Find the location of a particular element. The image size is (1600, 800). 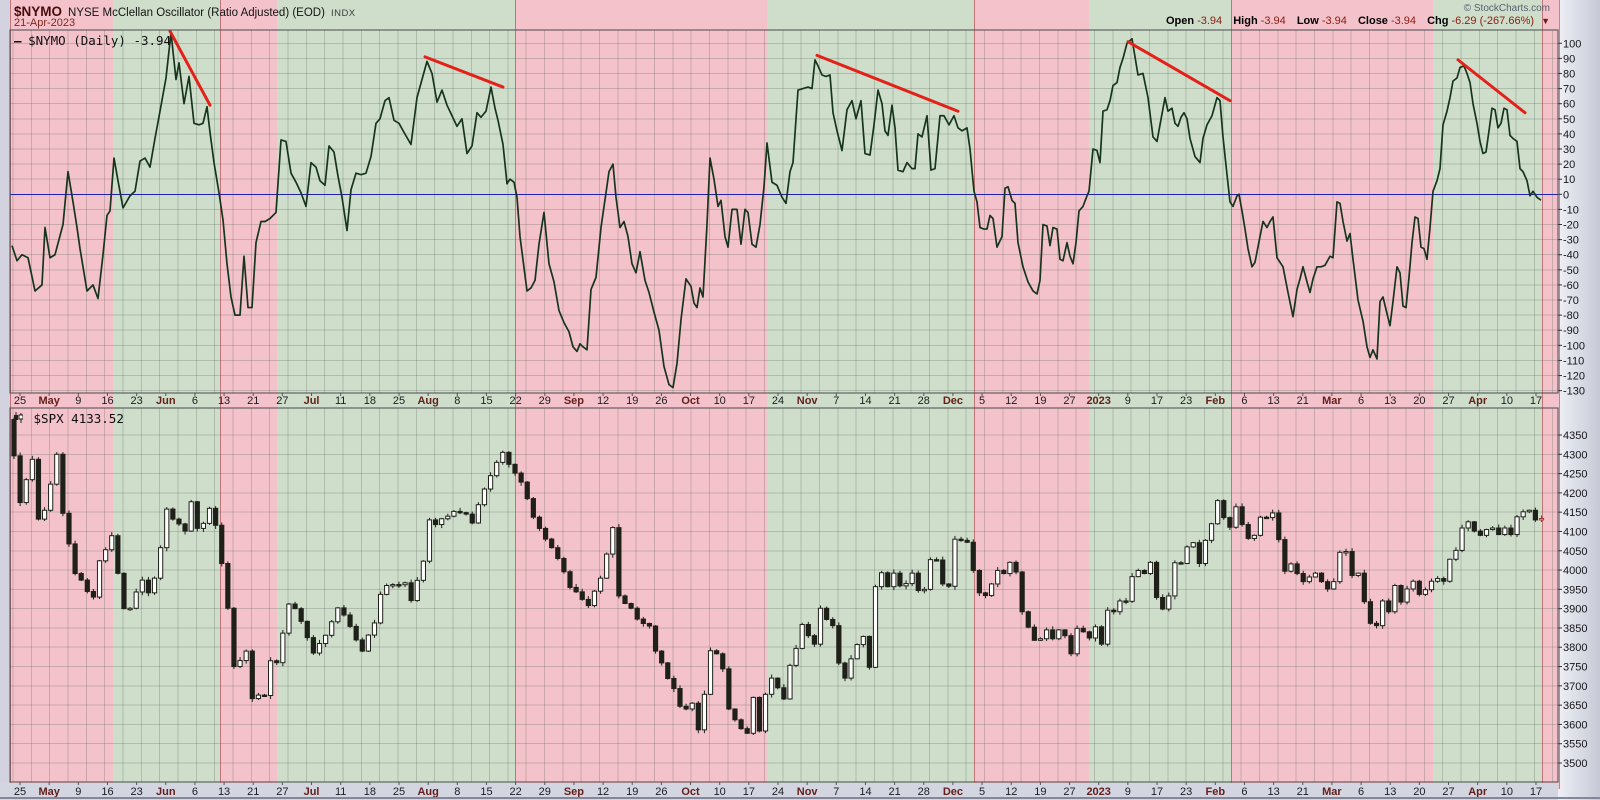

high-value: -3.94 is located at coordinates (1273, 21).